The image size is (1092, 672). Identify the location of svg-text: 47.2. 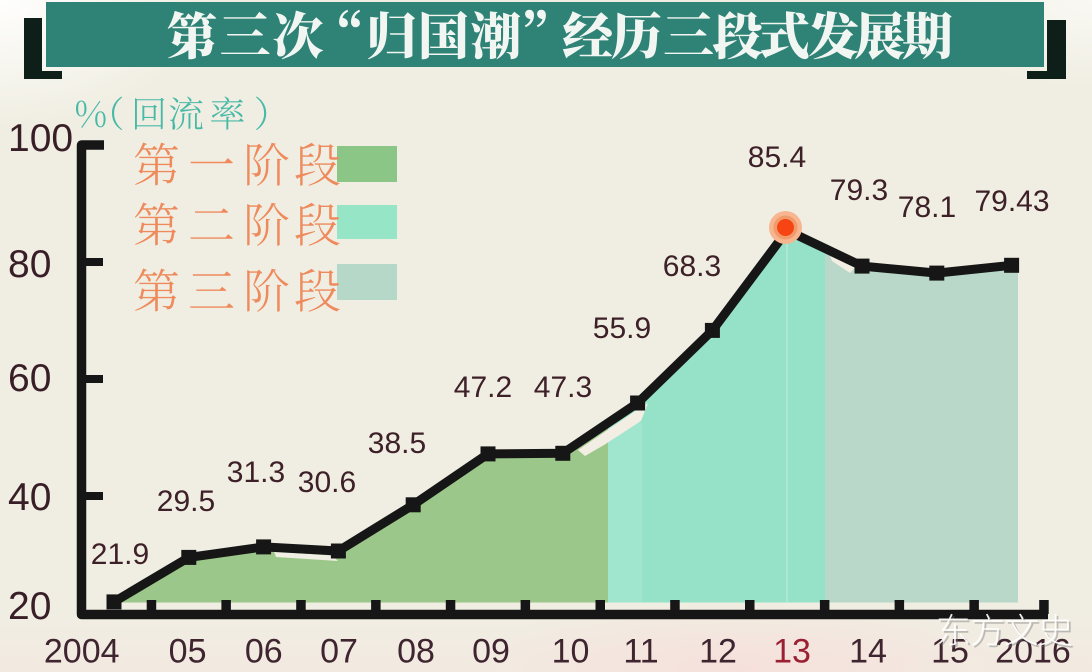
(483, 387).